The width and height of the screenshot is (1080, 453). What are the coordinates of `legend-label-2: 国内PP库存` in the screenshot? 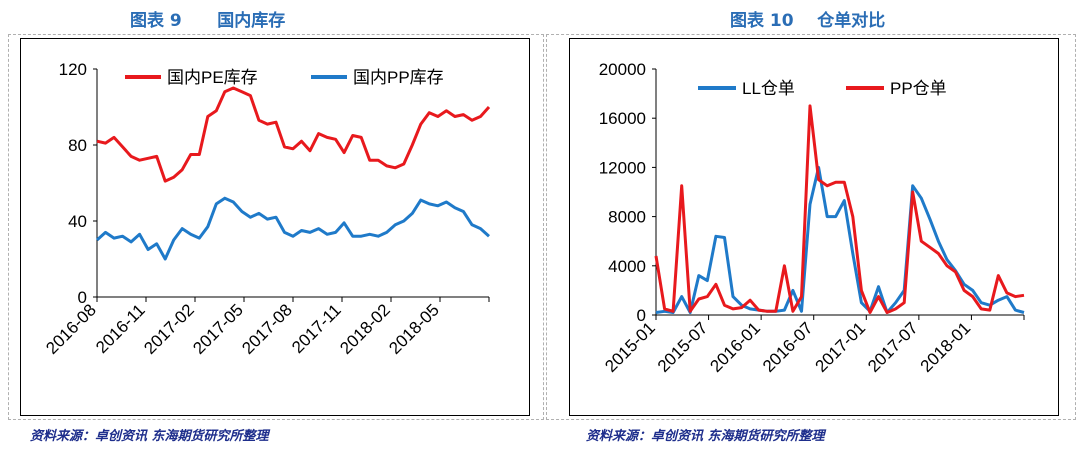 It's located at (398, 77).